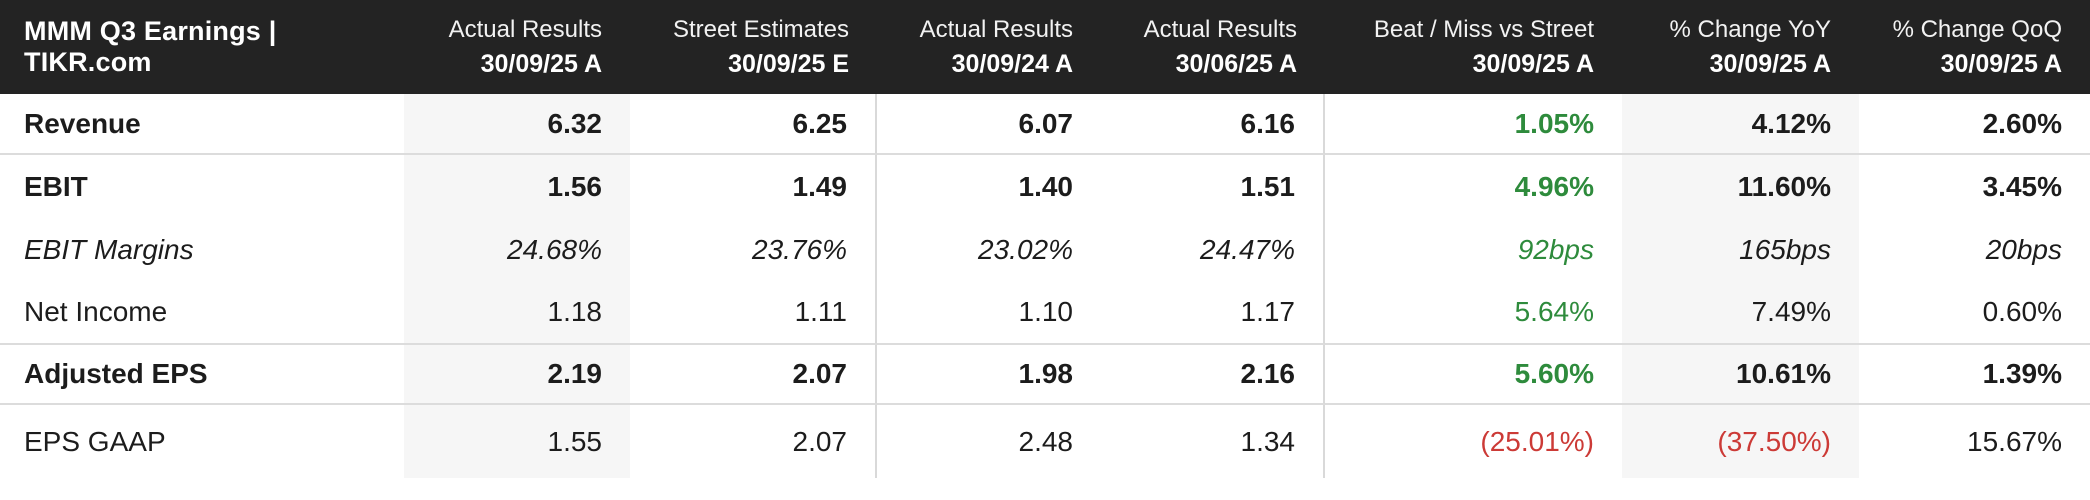 The height and width of the screenshot is (500, 2090). I want to click on cell: 92bps, so click(1473, 249).